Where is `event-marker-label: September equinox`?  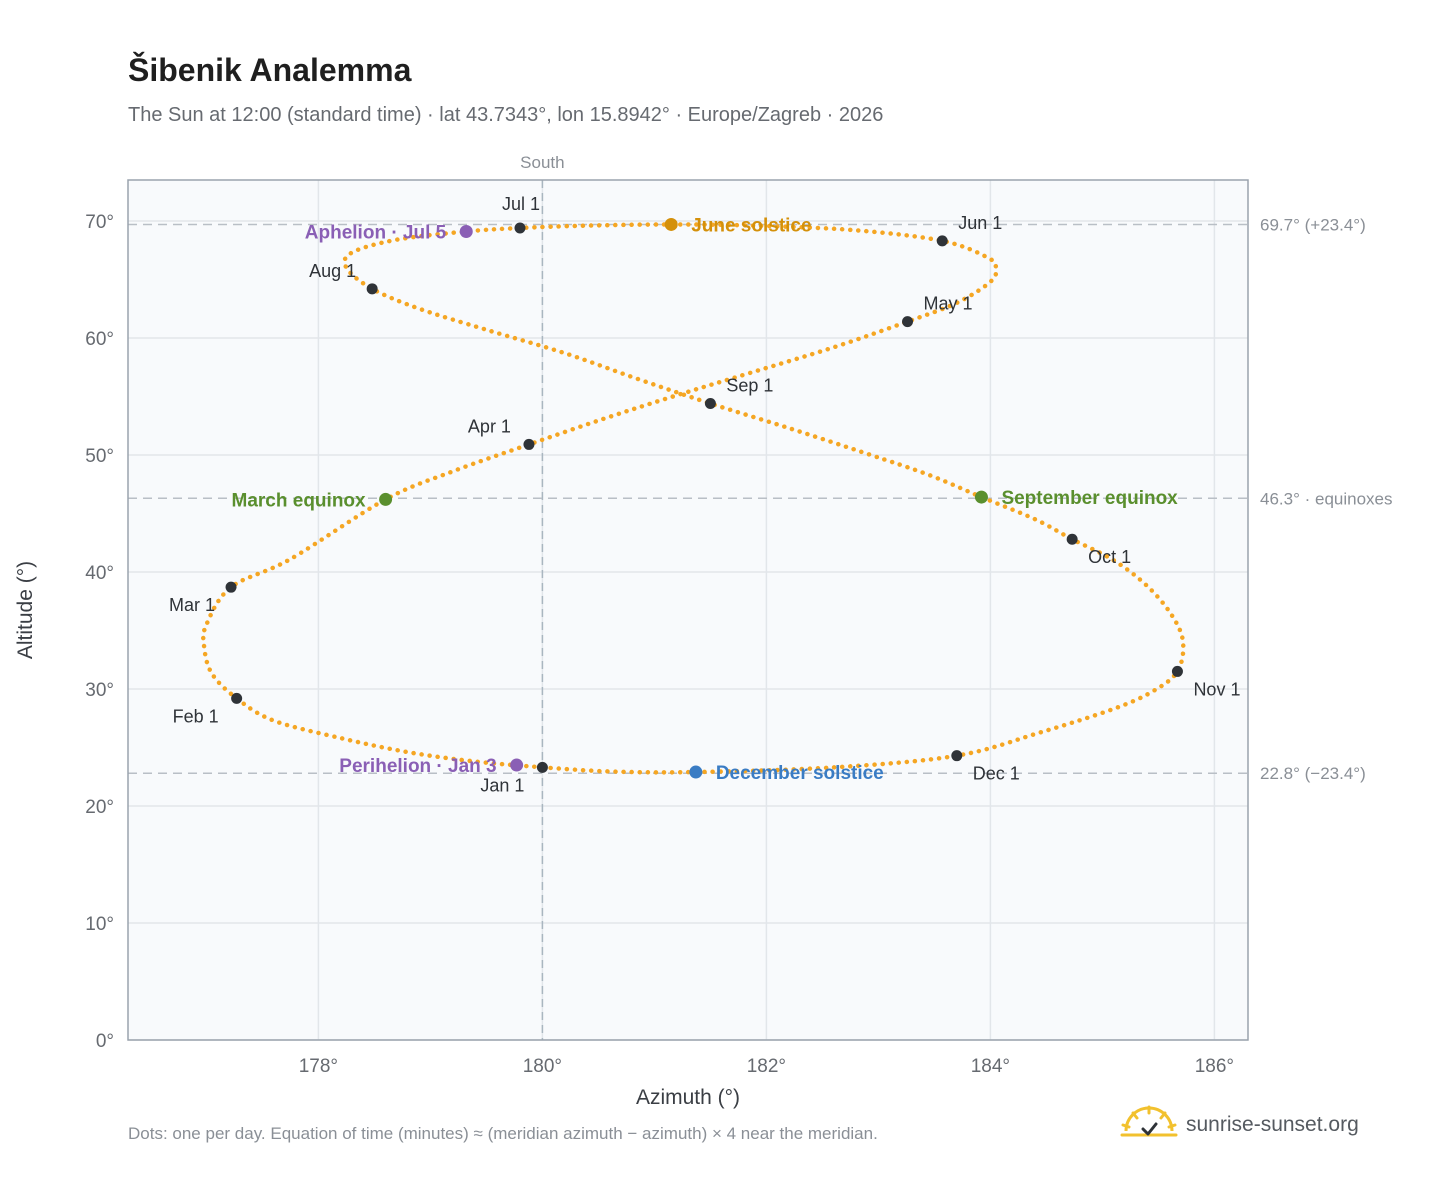
event-marker-label: September equinox is located at coordinates (1089, 498).